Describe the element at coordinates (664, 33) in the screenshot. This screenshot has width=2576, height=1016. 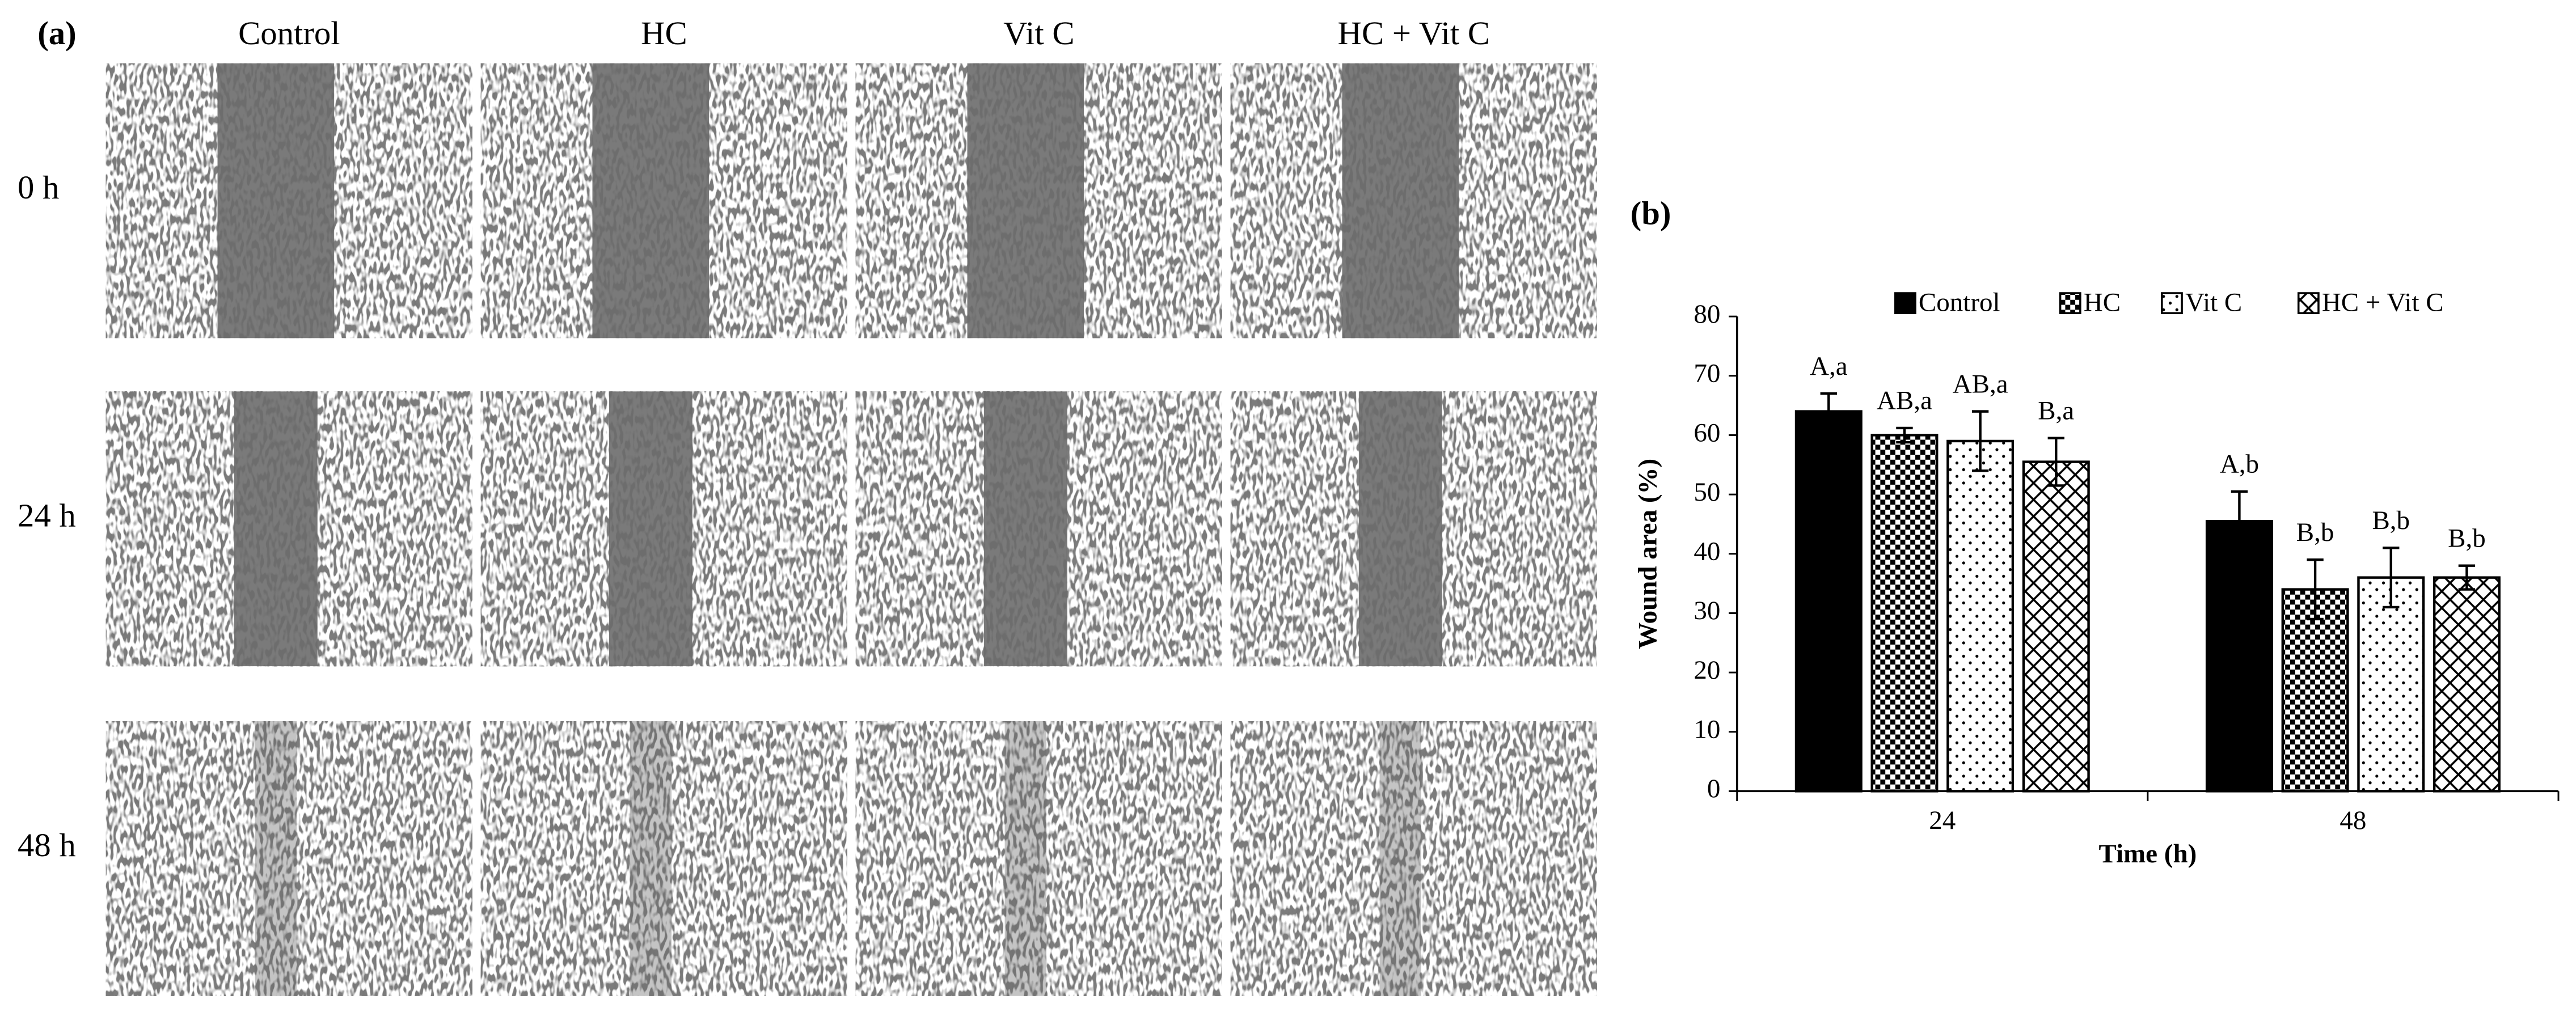
I see `column-header: HC` at that location.